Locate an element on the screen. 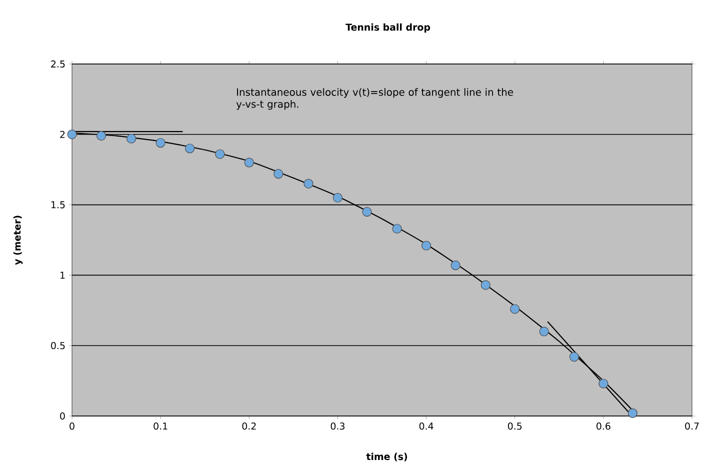  x-tick-label: 0.7 is located at coordinates (692, 426).